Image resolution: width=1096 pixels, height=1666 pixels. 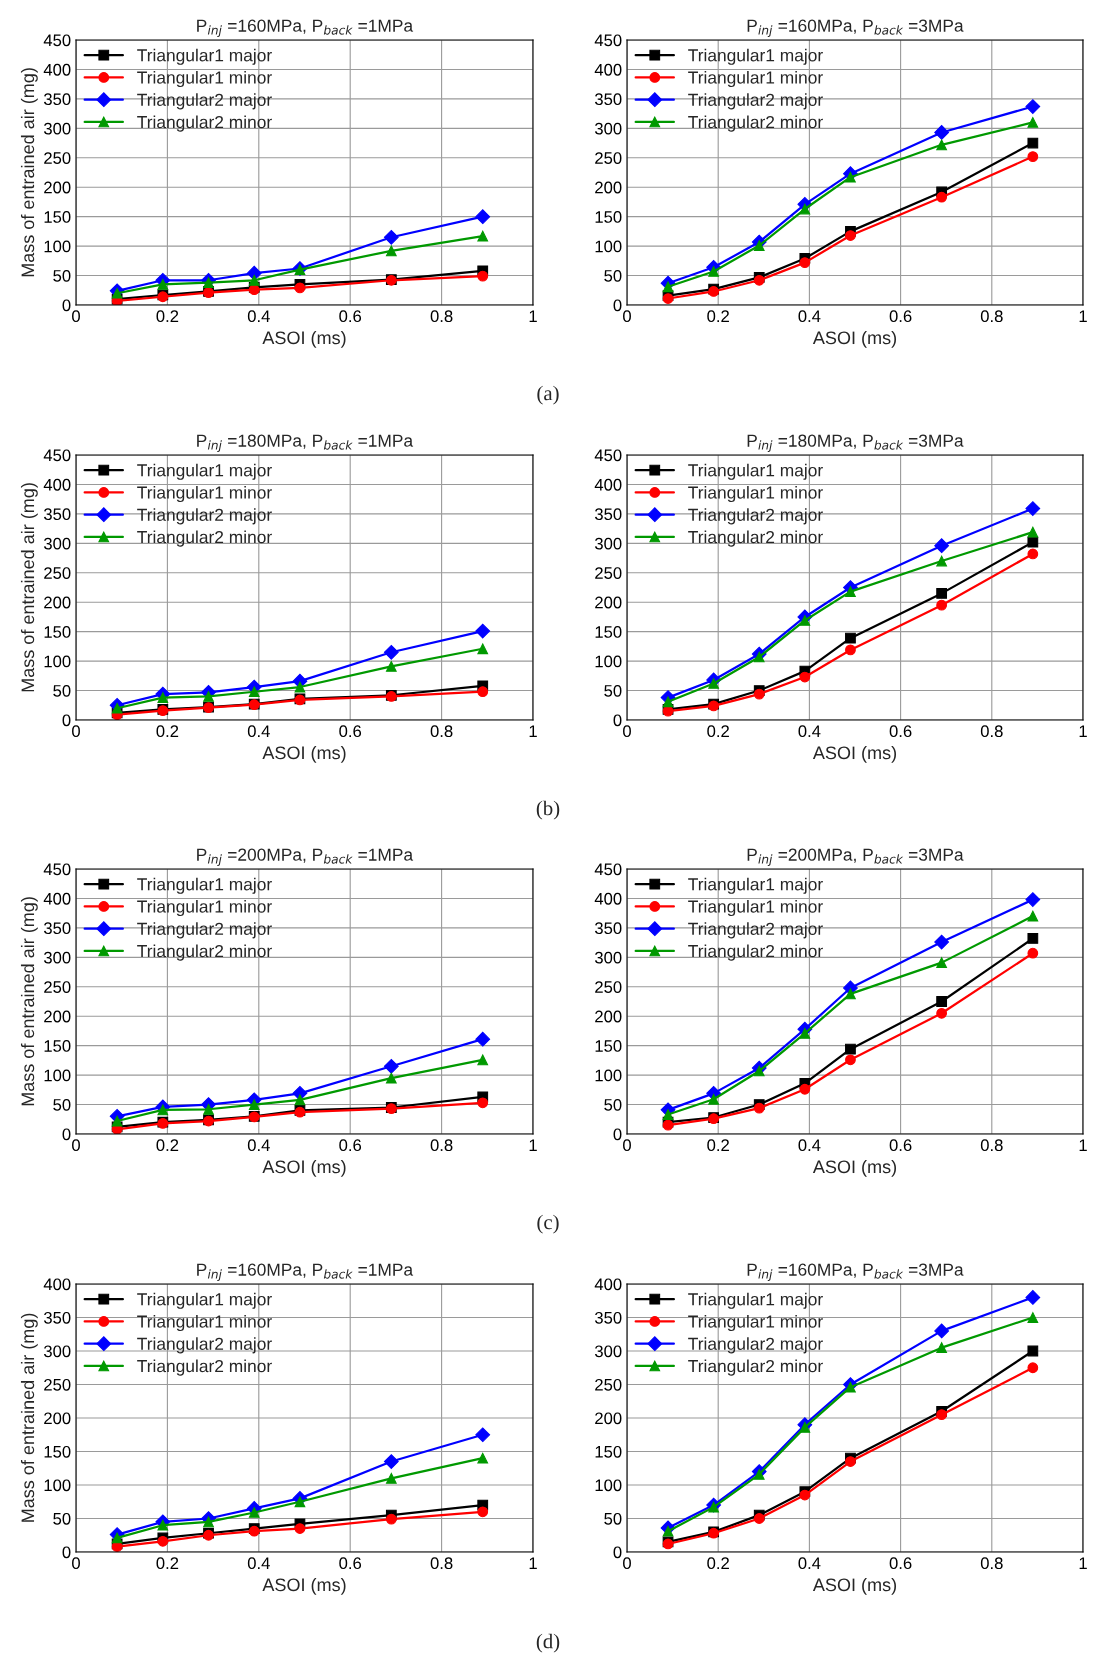 I want to click on chart-title: P$_{inj}$ =180MPa, P$_{back}$ =3MPa, so click(x=855, y=443).